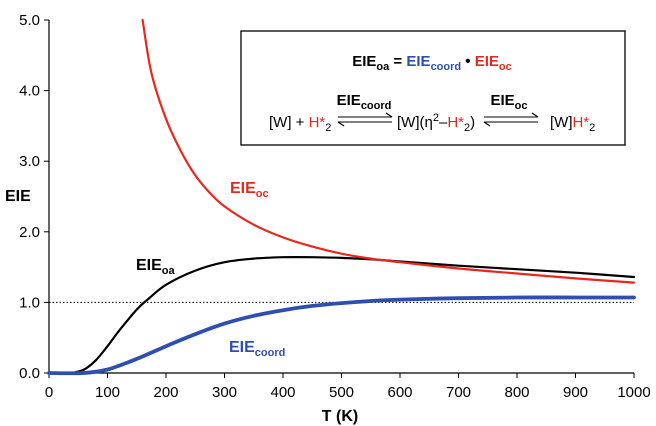  Describe the element at coordinates (436, 123) in the screenshot. I see `scheme-middle: [W](η2–H*2)` at that location.